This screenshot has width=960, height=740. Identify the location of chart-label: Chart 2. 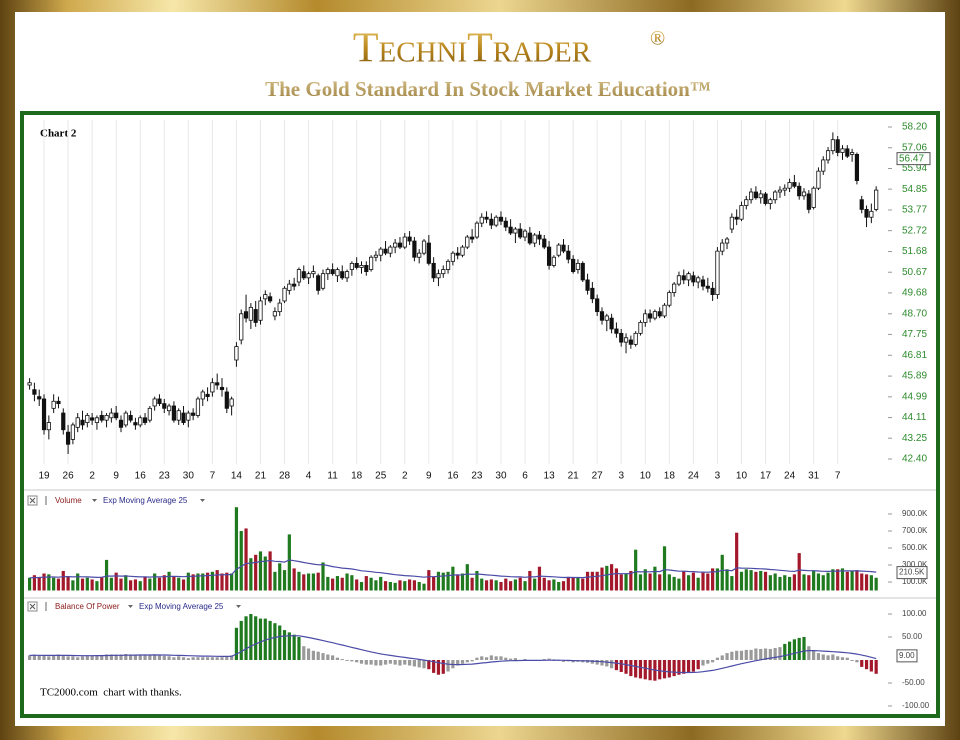
(58, 134).